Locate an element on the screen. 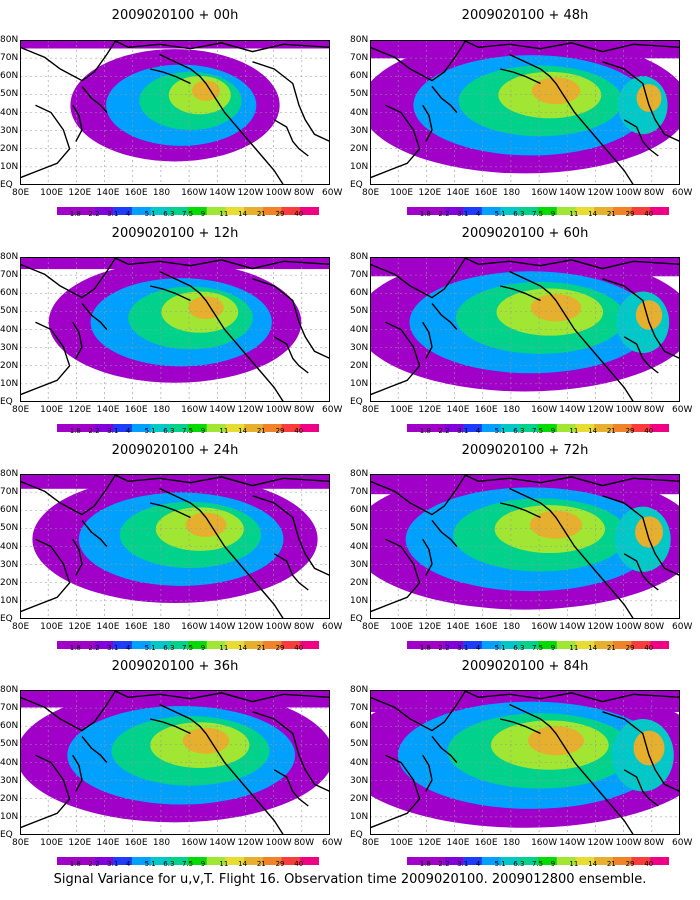 Image resolution: width=700 pixels, height=900 pixels. lon-tick-label: 180 is located at coordinates (161, 627).